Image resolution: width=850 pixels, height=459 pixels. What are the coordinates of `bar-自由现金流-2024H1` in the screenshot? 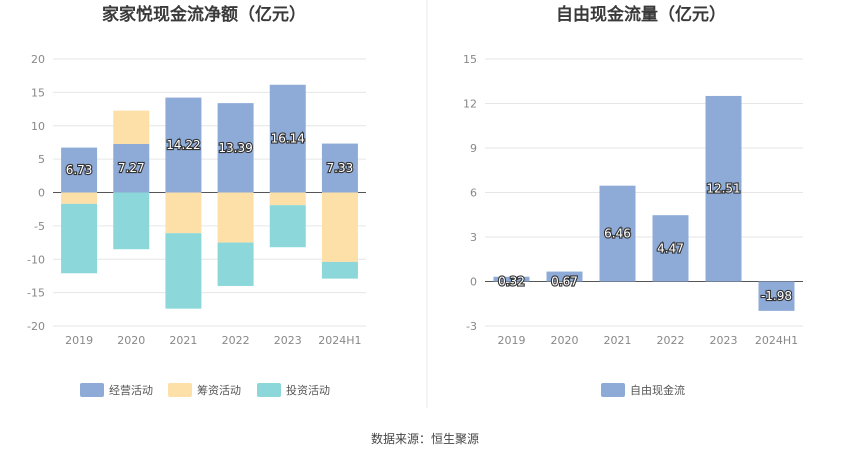 It's located at (776, 296).